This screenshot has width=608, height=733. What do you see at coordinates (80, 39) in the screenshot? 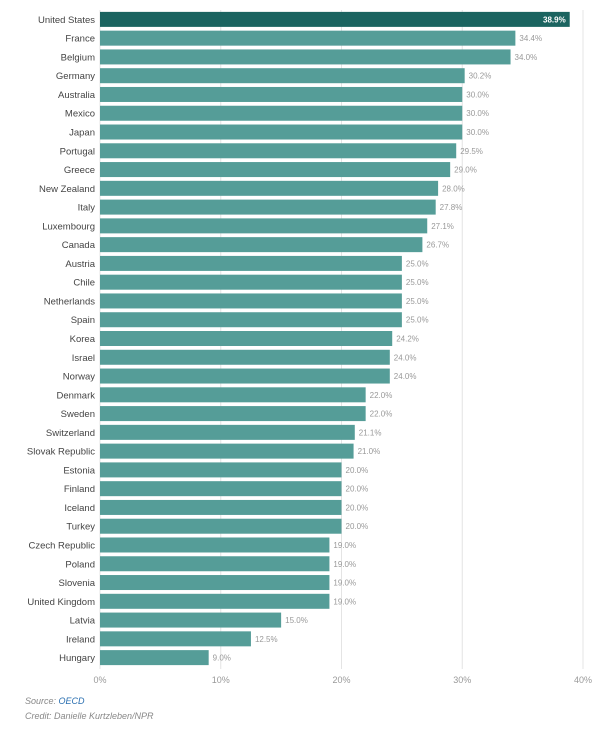
I see `category-label: France` at bounding box center [80, 39].